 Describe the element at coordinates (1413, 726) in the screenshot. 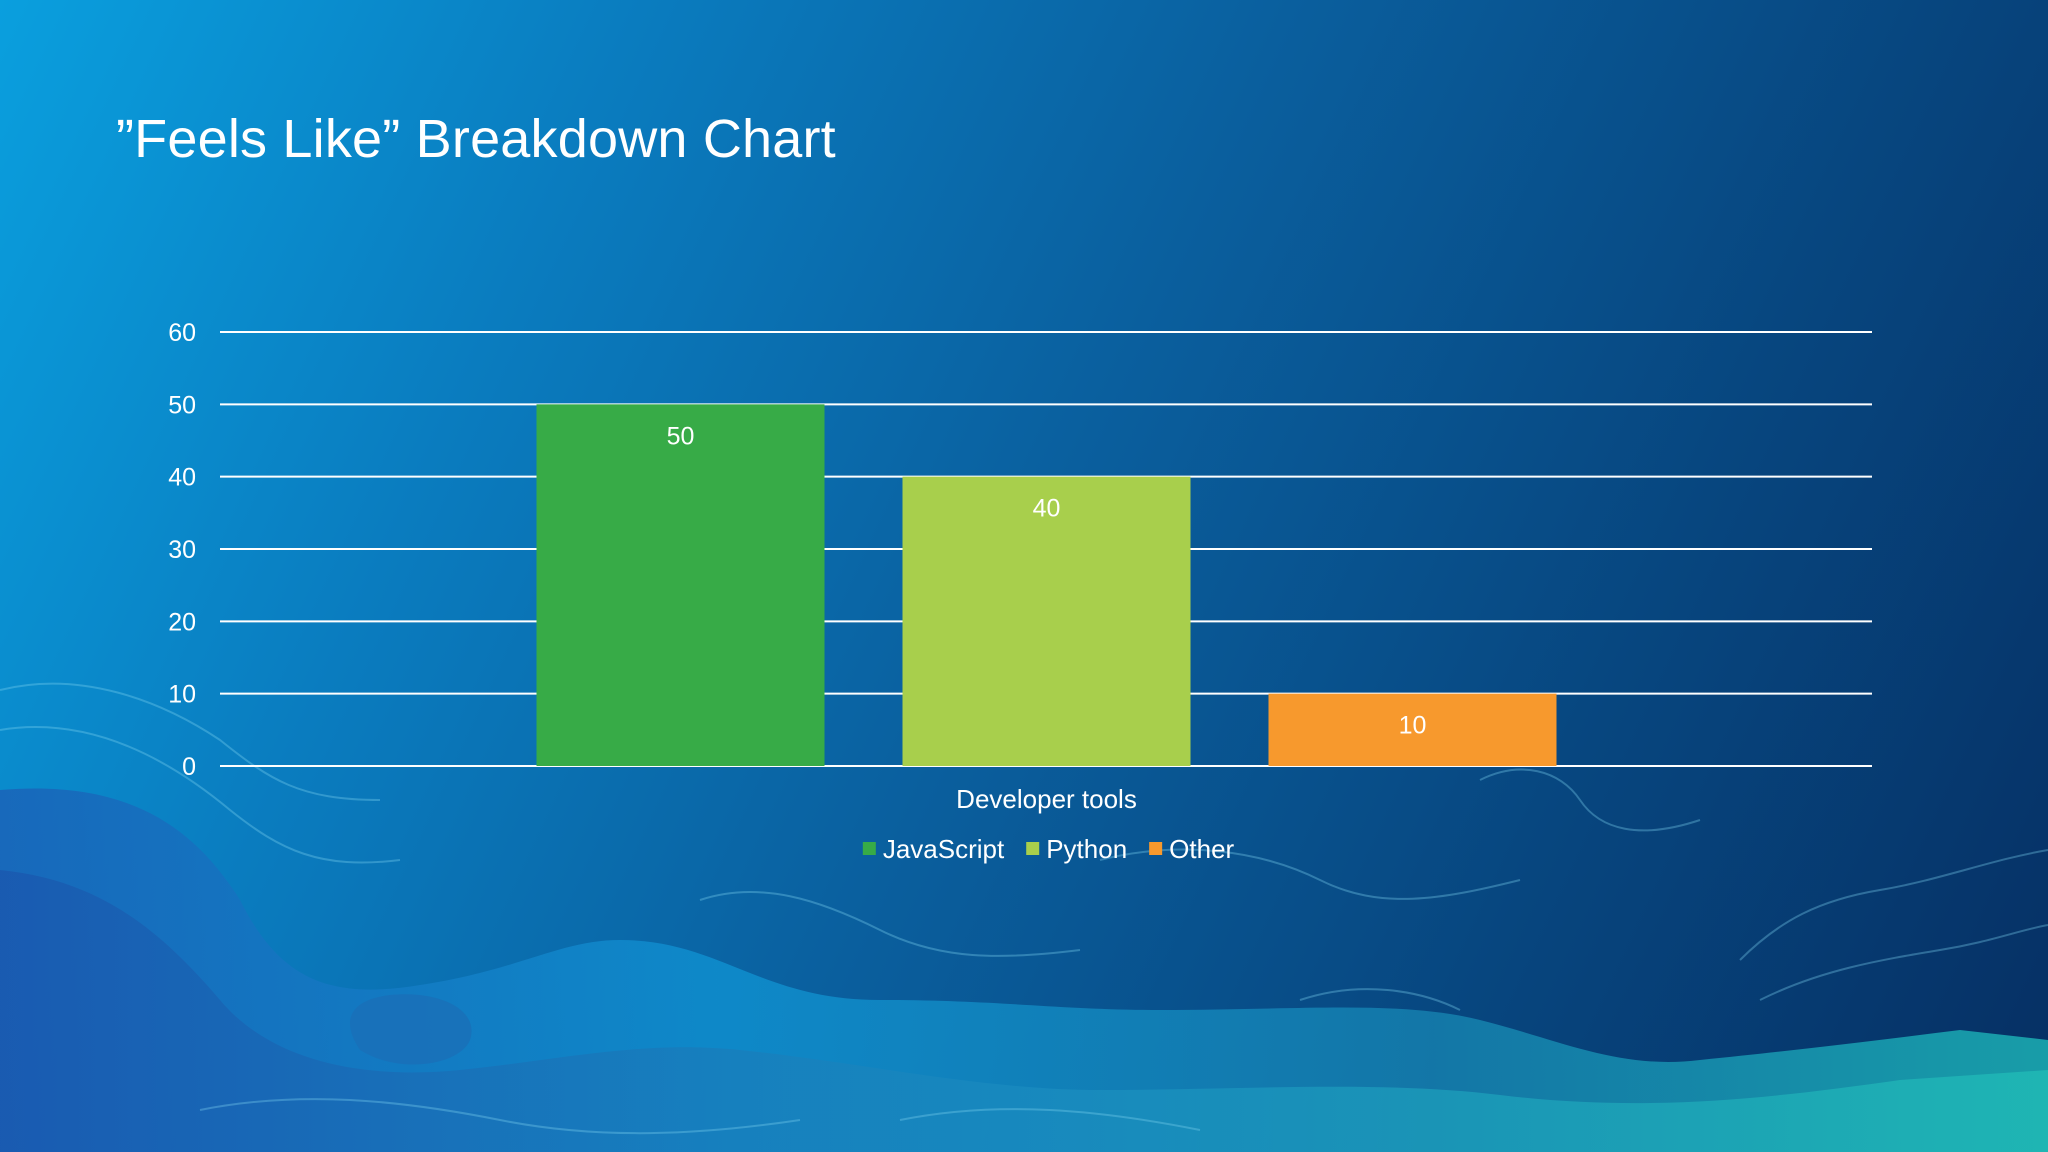

I see `data-label-other: 10` at that location.